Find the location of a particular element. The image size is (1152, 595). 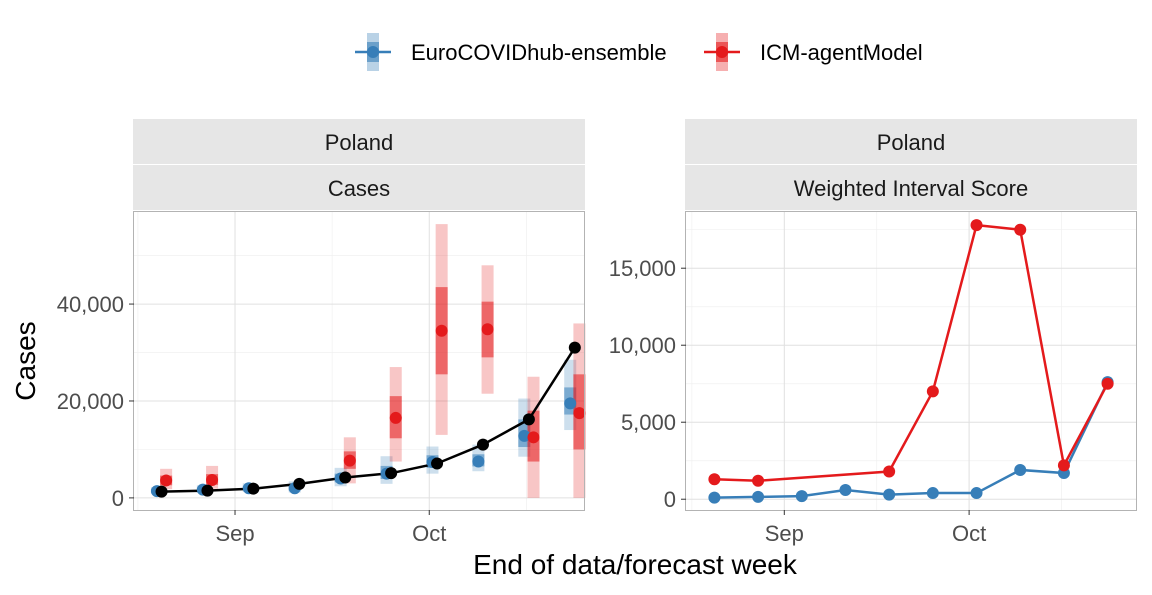

strip-target-wis is located at coordinates (911, 187).